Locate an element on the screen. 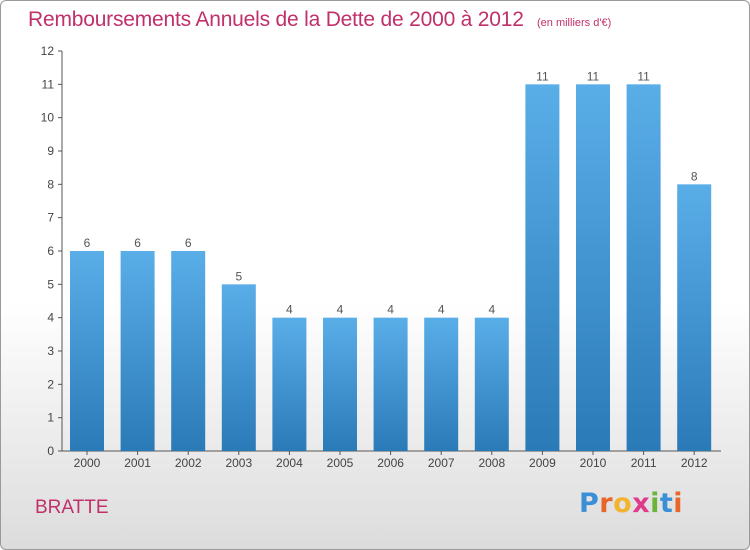 The height and width of the screenshot is (550, 750). x-tick-label: 2010 is located at coordinates (593, 463).